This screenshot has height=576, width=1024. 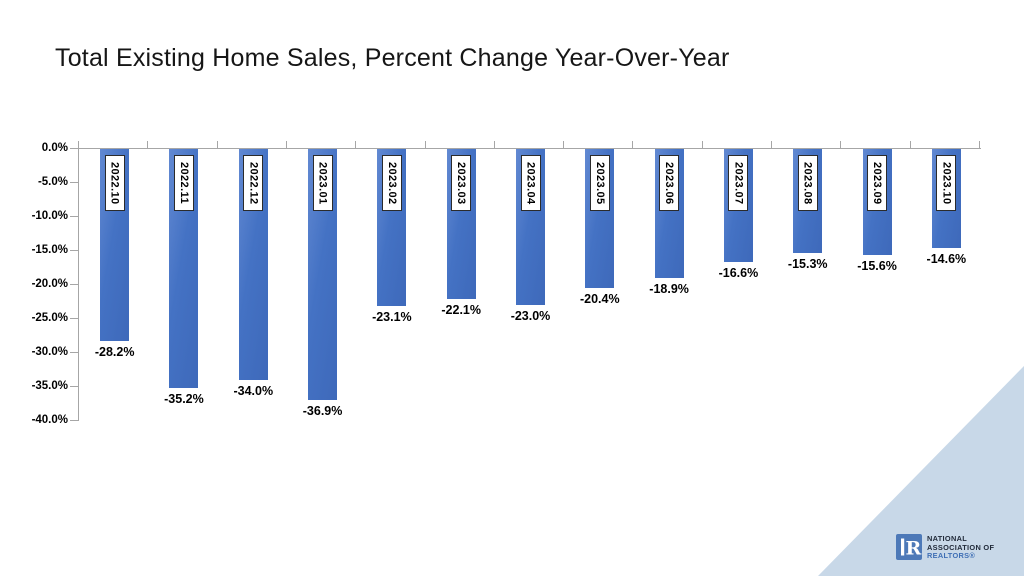 I want to click on bar-value-label: -14.6%, so click(x=946, y=259).